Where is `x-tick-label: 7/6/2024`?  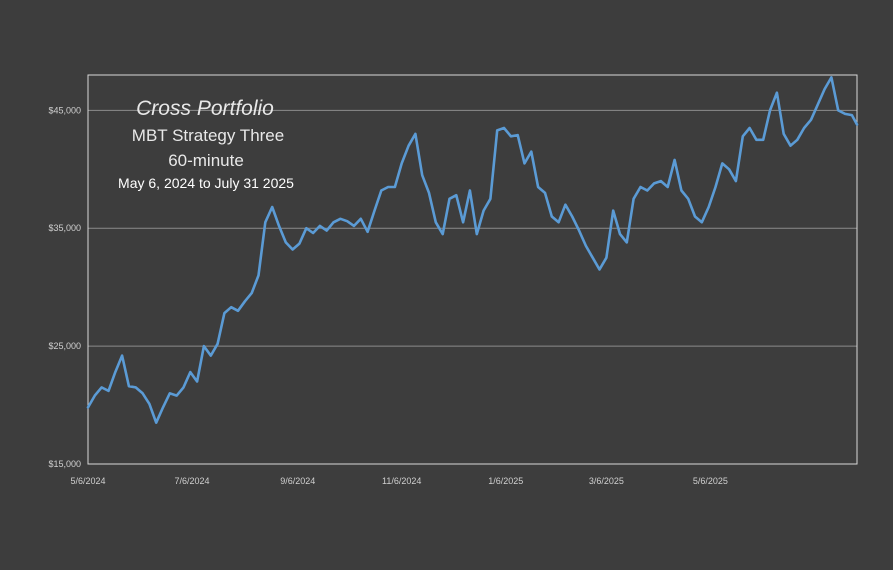 x-tick-label: 7/6/2024 is located at coordinates (191, 481).